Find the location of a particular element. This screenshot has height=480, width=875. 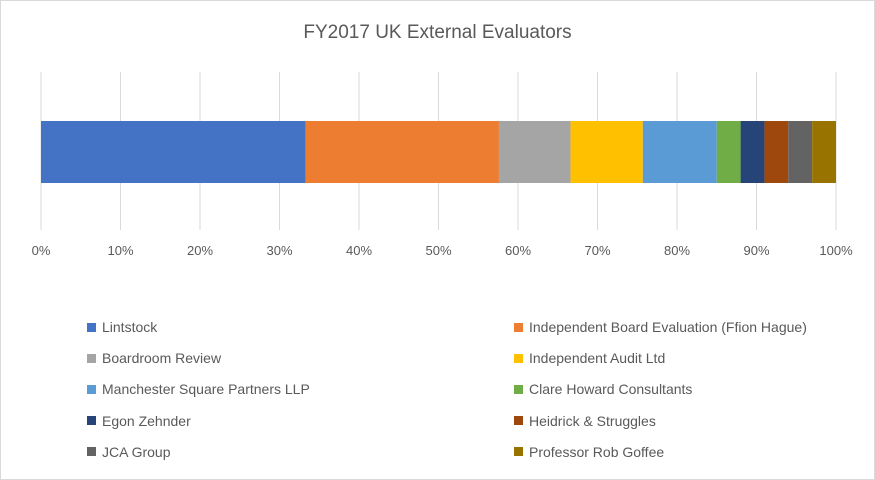

x-tick-label: 70% is located at coordinates (597, 250).